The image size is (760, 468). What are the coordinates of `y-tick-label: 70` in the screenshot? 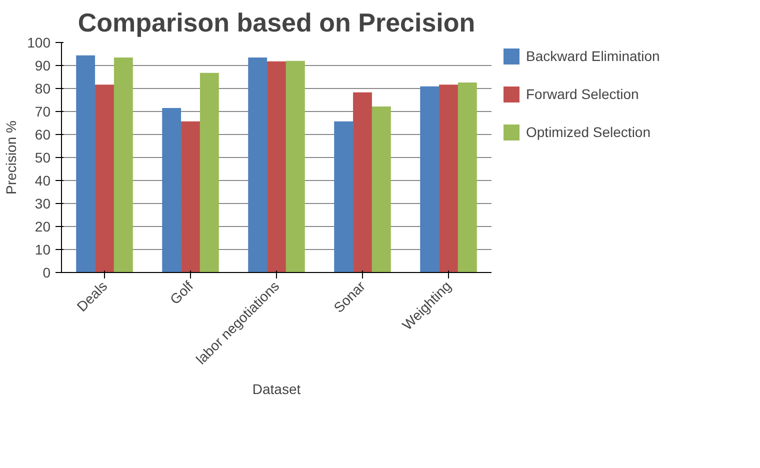 It's located at (42, 112).